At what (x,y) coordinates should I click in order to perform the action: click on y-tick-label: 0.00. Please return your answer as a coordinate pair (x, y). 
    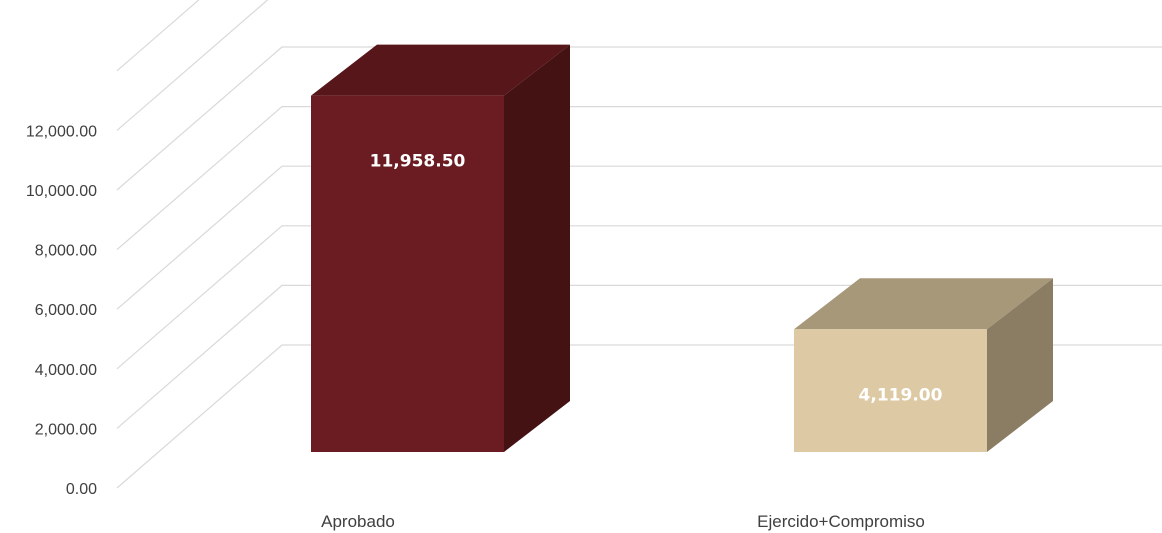
    Looking at the image, I should click on (81, 489).